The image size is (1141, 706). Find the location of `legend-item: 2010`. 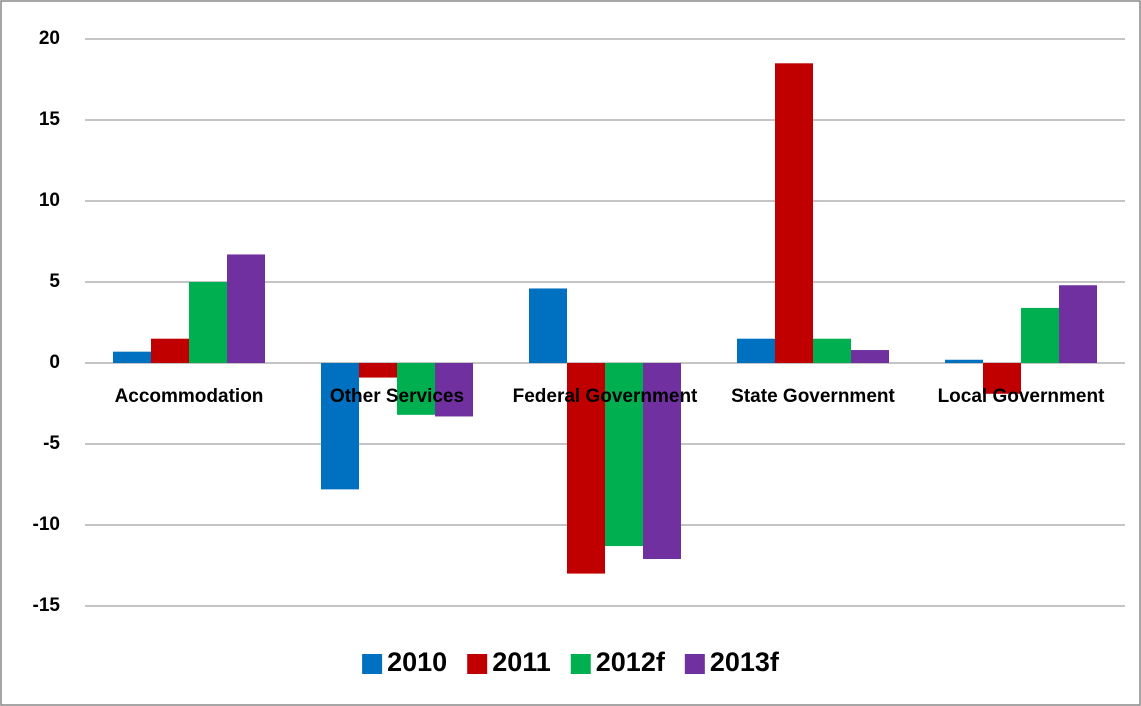

legend-item: 2010 is located at coordinates (404, 662).